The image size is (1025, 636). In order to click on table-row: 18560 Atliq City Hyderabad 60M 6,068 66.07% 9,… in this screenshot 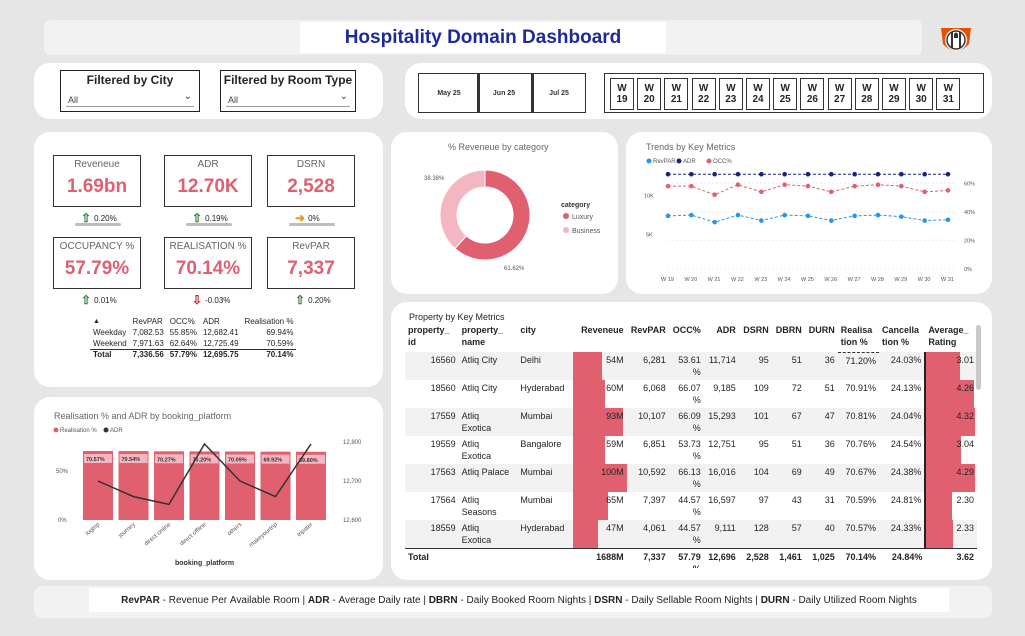, I will do `click(691, 394)`.